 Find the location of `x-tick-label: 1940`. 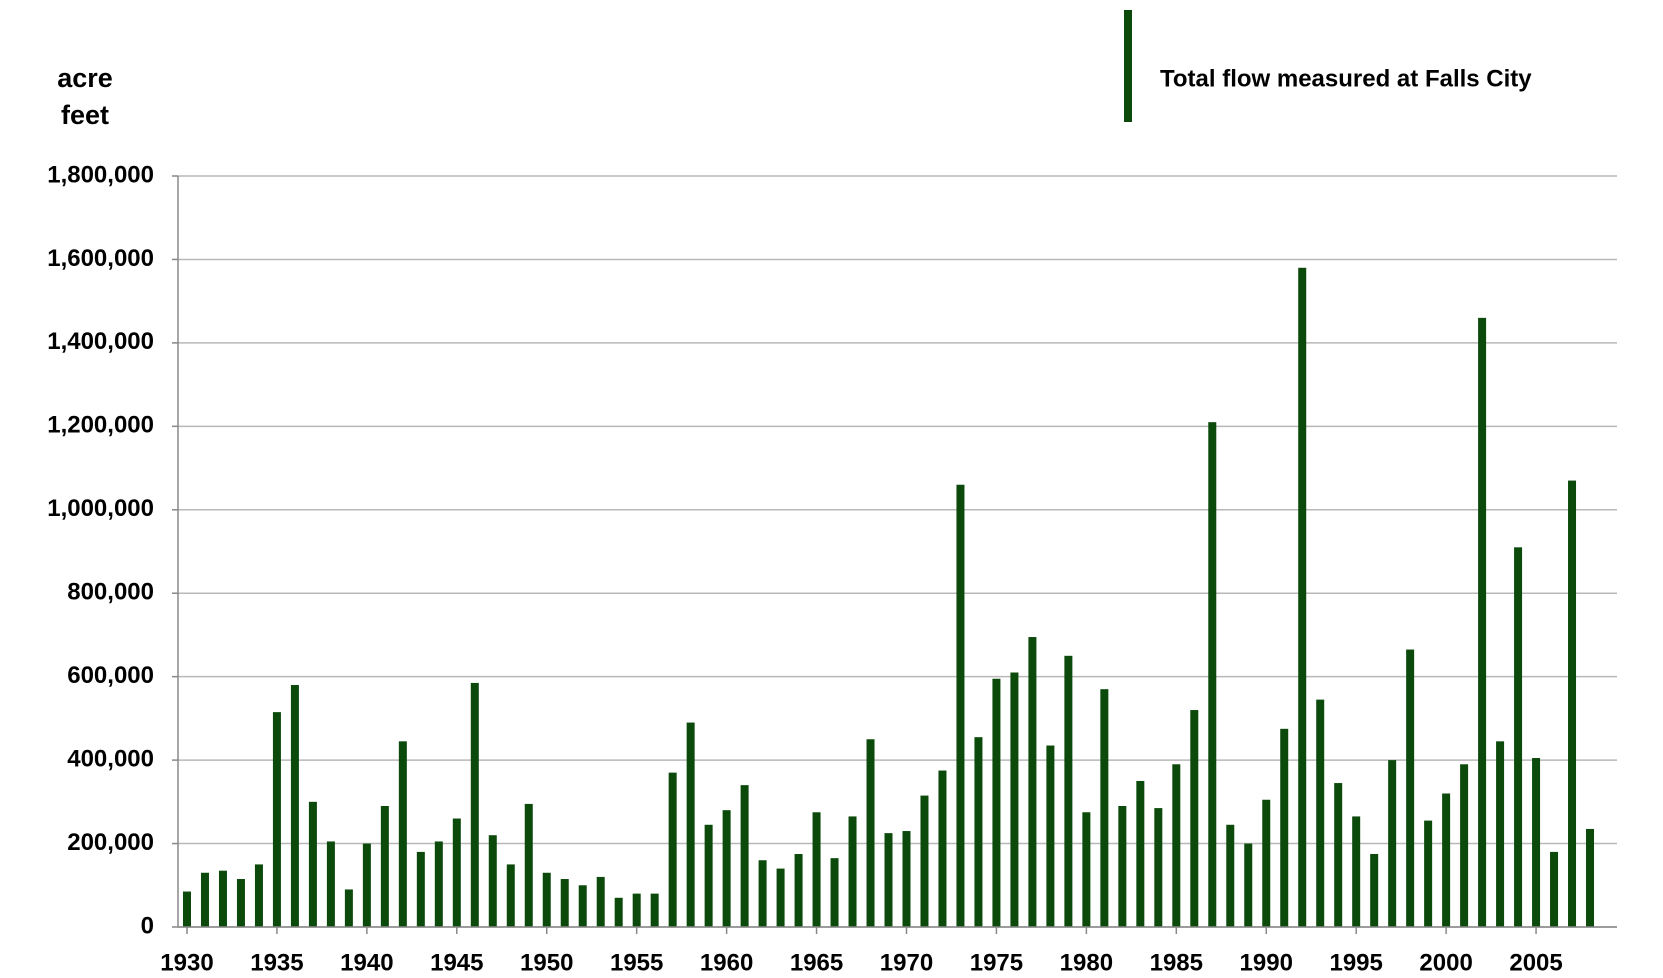

x-tick-label: 1940 is located at coordinates (366, 962).